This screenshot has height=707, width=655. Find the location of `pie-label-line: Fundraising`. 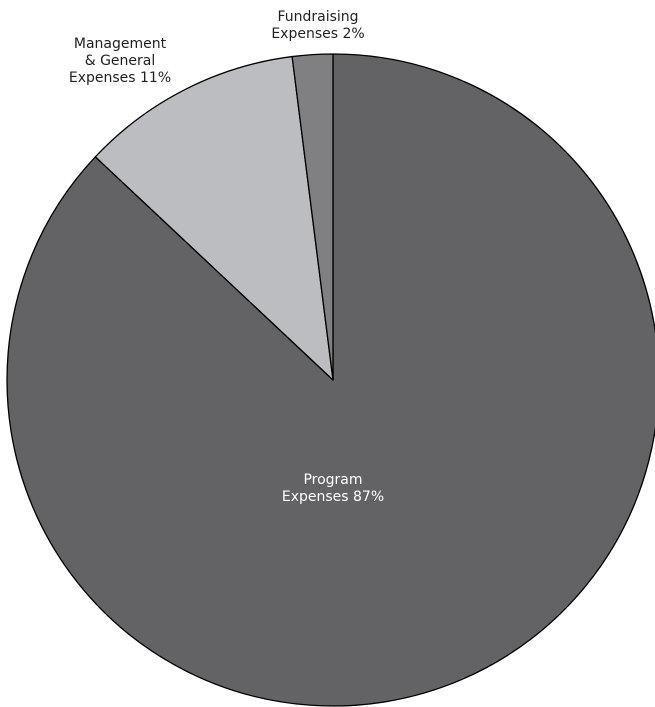

pie-label-line: Fundraising is located at coordinates (317, 17).